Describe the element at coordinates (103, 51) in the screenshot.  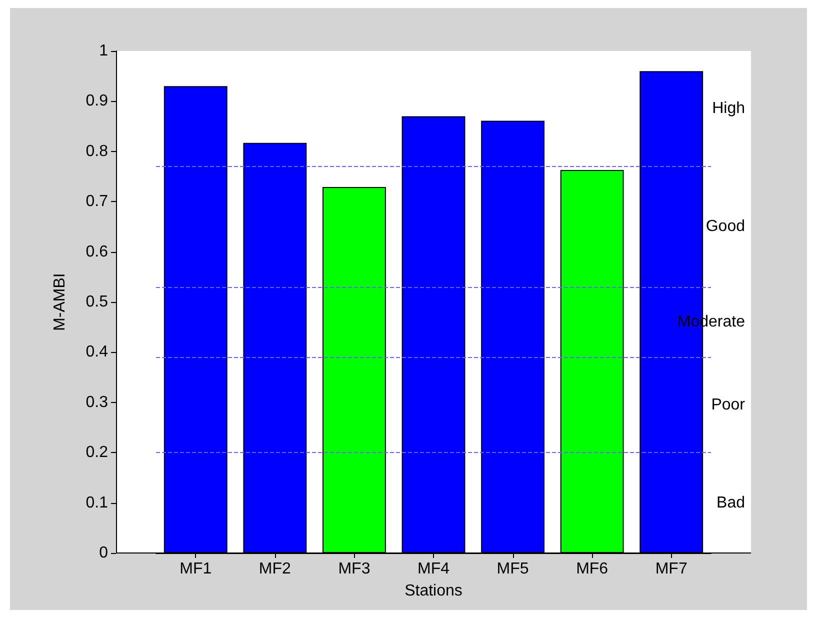
I see `y-tick-label: 1` at that location.